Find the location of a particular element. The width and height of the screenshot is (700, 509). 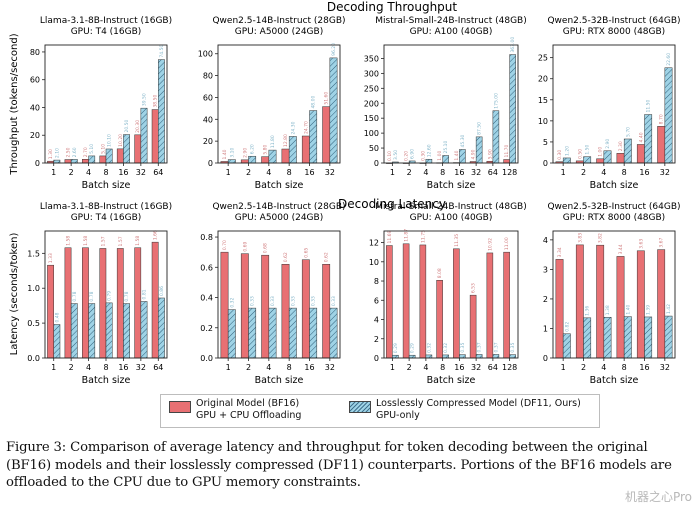

bar-value-label: 1.33 is located at coordinates (51, 258).